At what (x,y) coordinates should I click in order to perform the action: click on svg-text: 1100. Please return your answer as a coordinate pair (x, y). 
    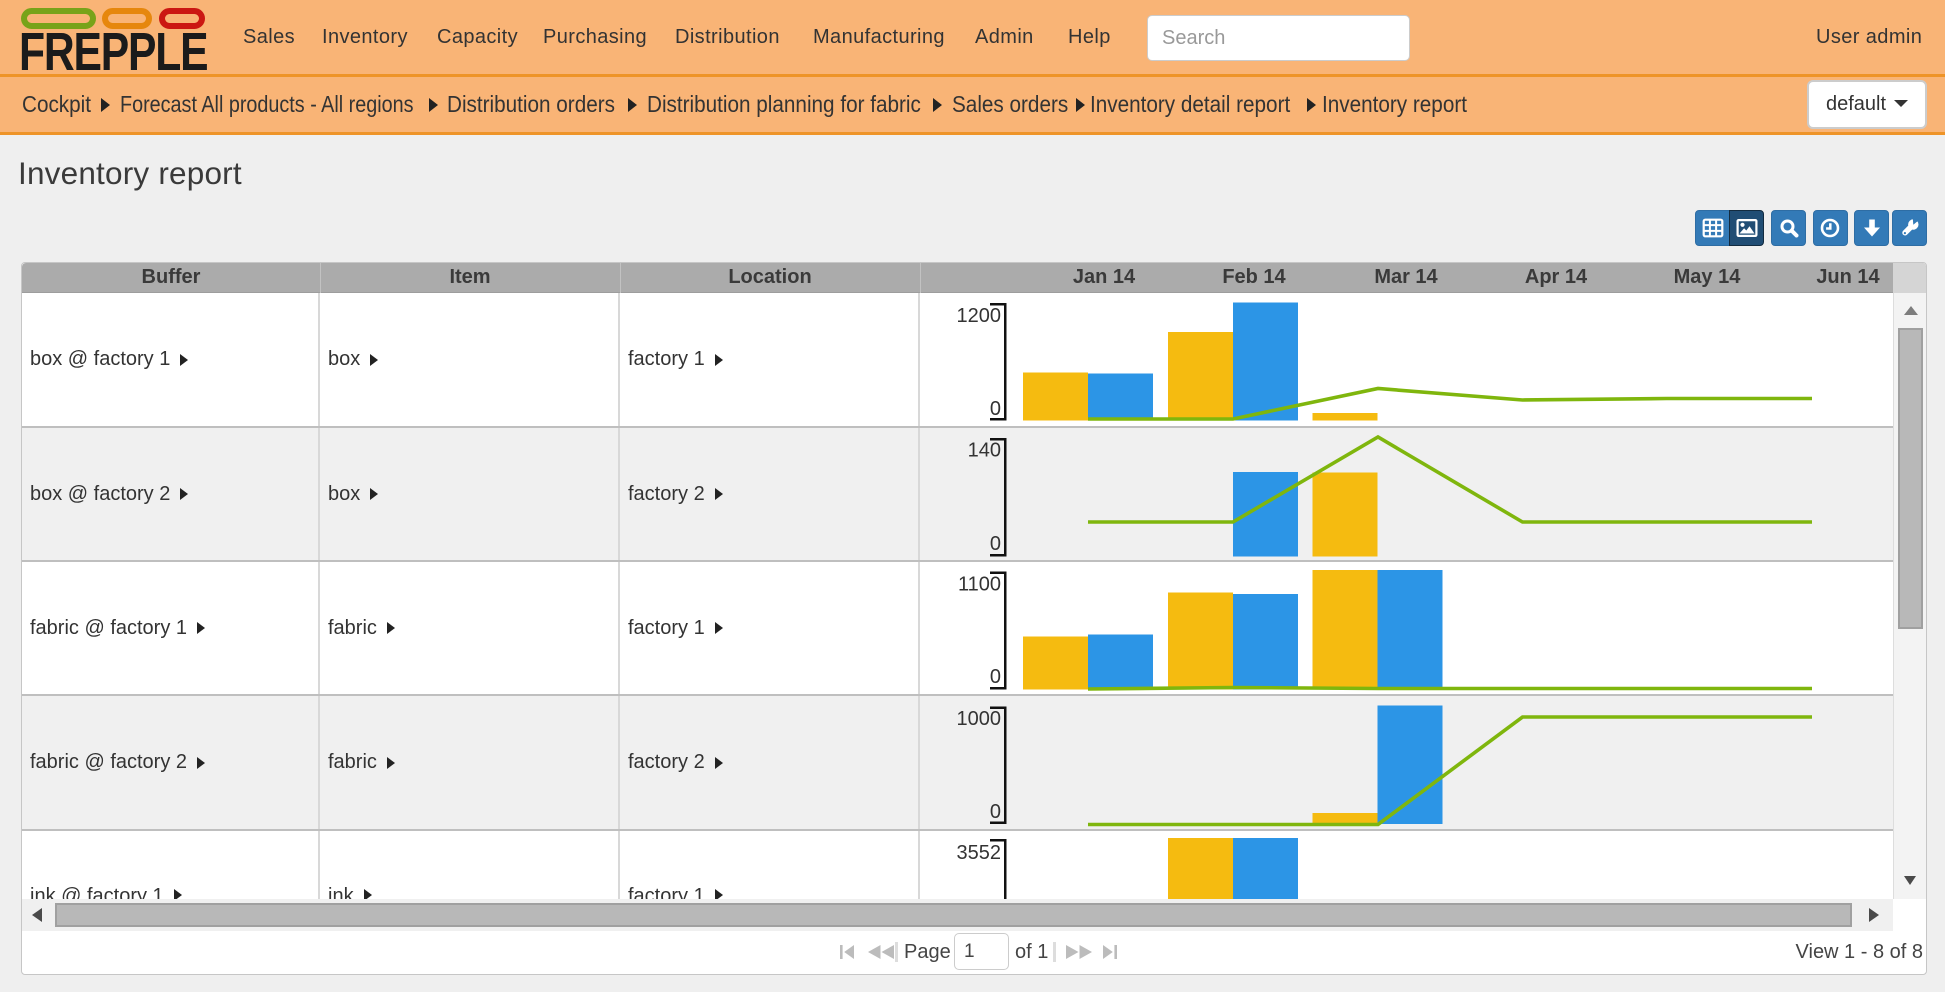
    Looking at the image, I should click on (979, 585).